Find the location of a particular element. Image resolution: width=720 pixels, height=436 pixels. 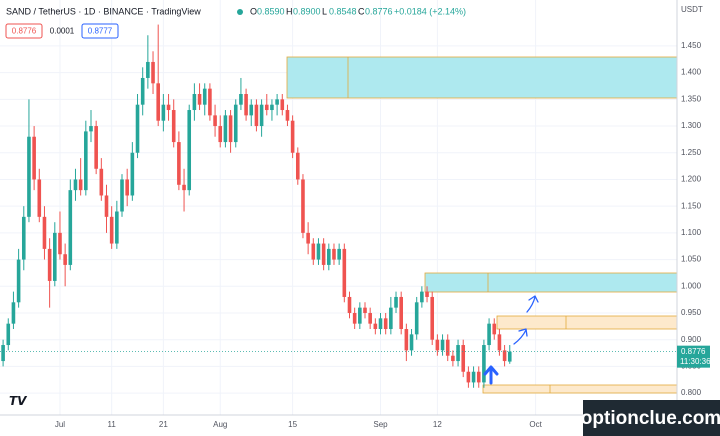

price-tag is located at coordinates (693, 356).